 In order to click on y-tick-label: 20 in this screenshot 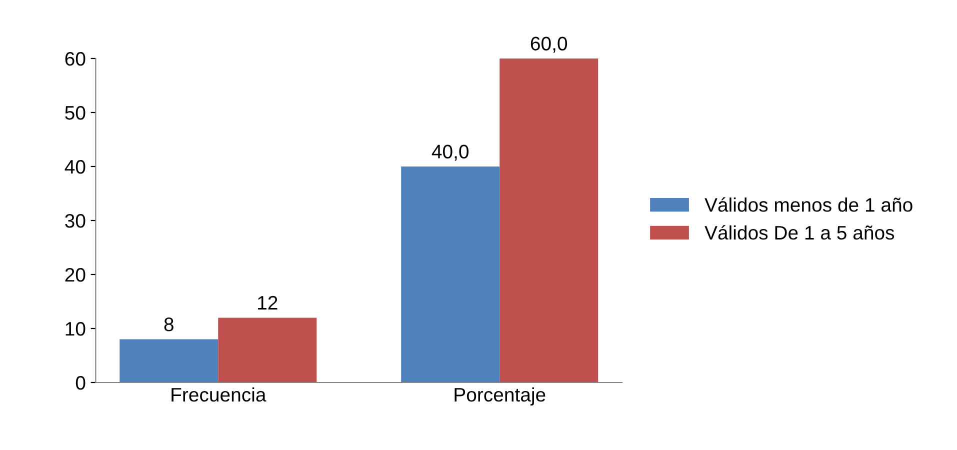, I will do `click(75, 275)`.